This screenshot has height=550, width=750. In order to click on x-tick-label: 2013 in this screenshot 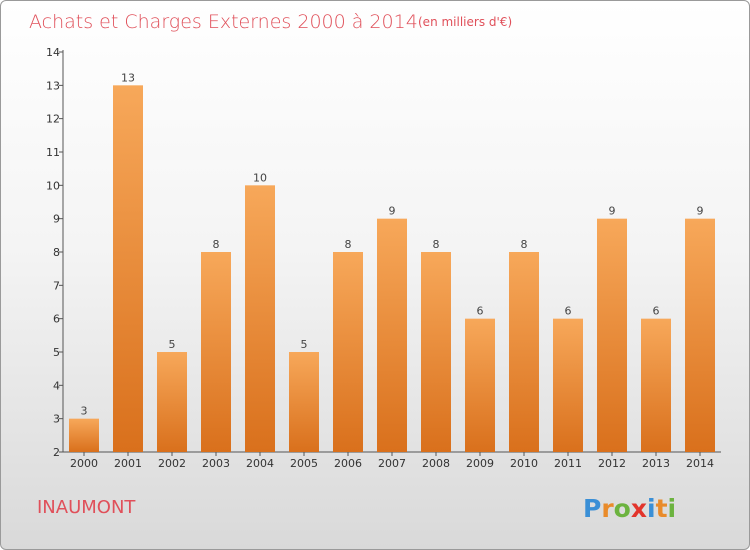, I will do `click(656, 463)`.